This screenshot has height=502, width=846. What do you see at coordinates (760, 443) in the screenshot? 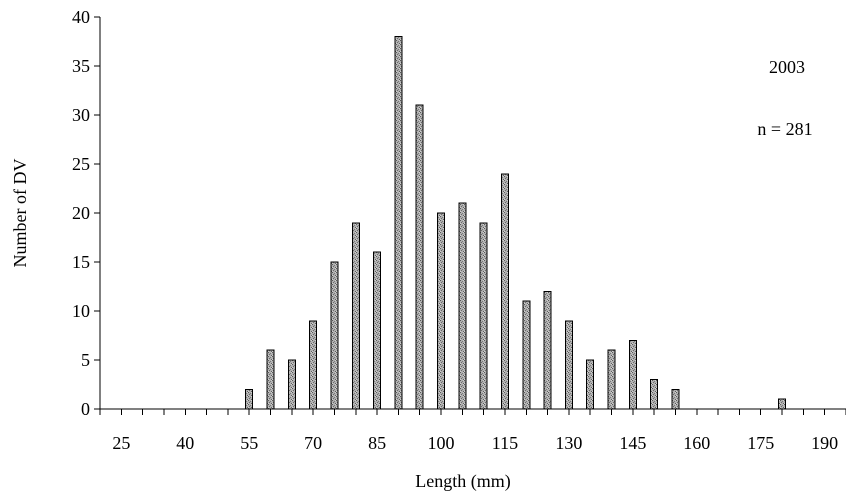
I see `x-tick-label-175: 175` at bounding box center [760, 443].